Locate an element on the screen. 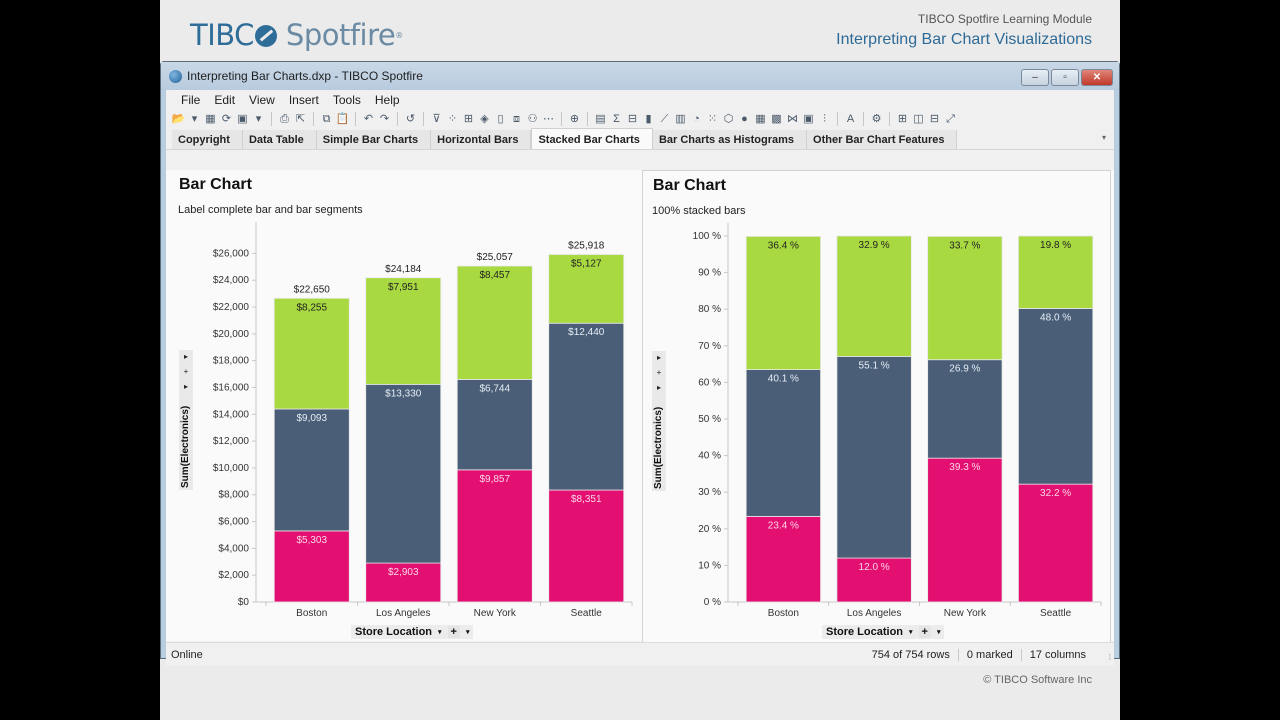 This screenshot has width=1280, height=720. table-link-icon: ⊞ is located at coordinates (468, 118).